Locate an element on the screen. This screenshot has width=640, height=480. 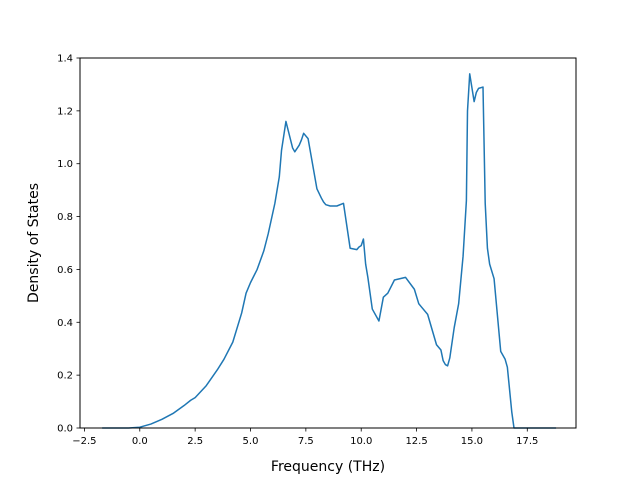
x-tick-label: −2.5 is located at coordinates (84, 441).